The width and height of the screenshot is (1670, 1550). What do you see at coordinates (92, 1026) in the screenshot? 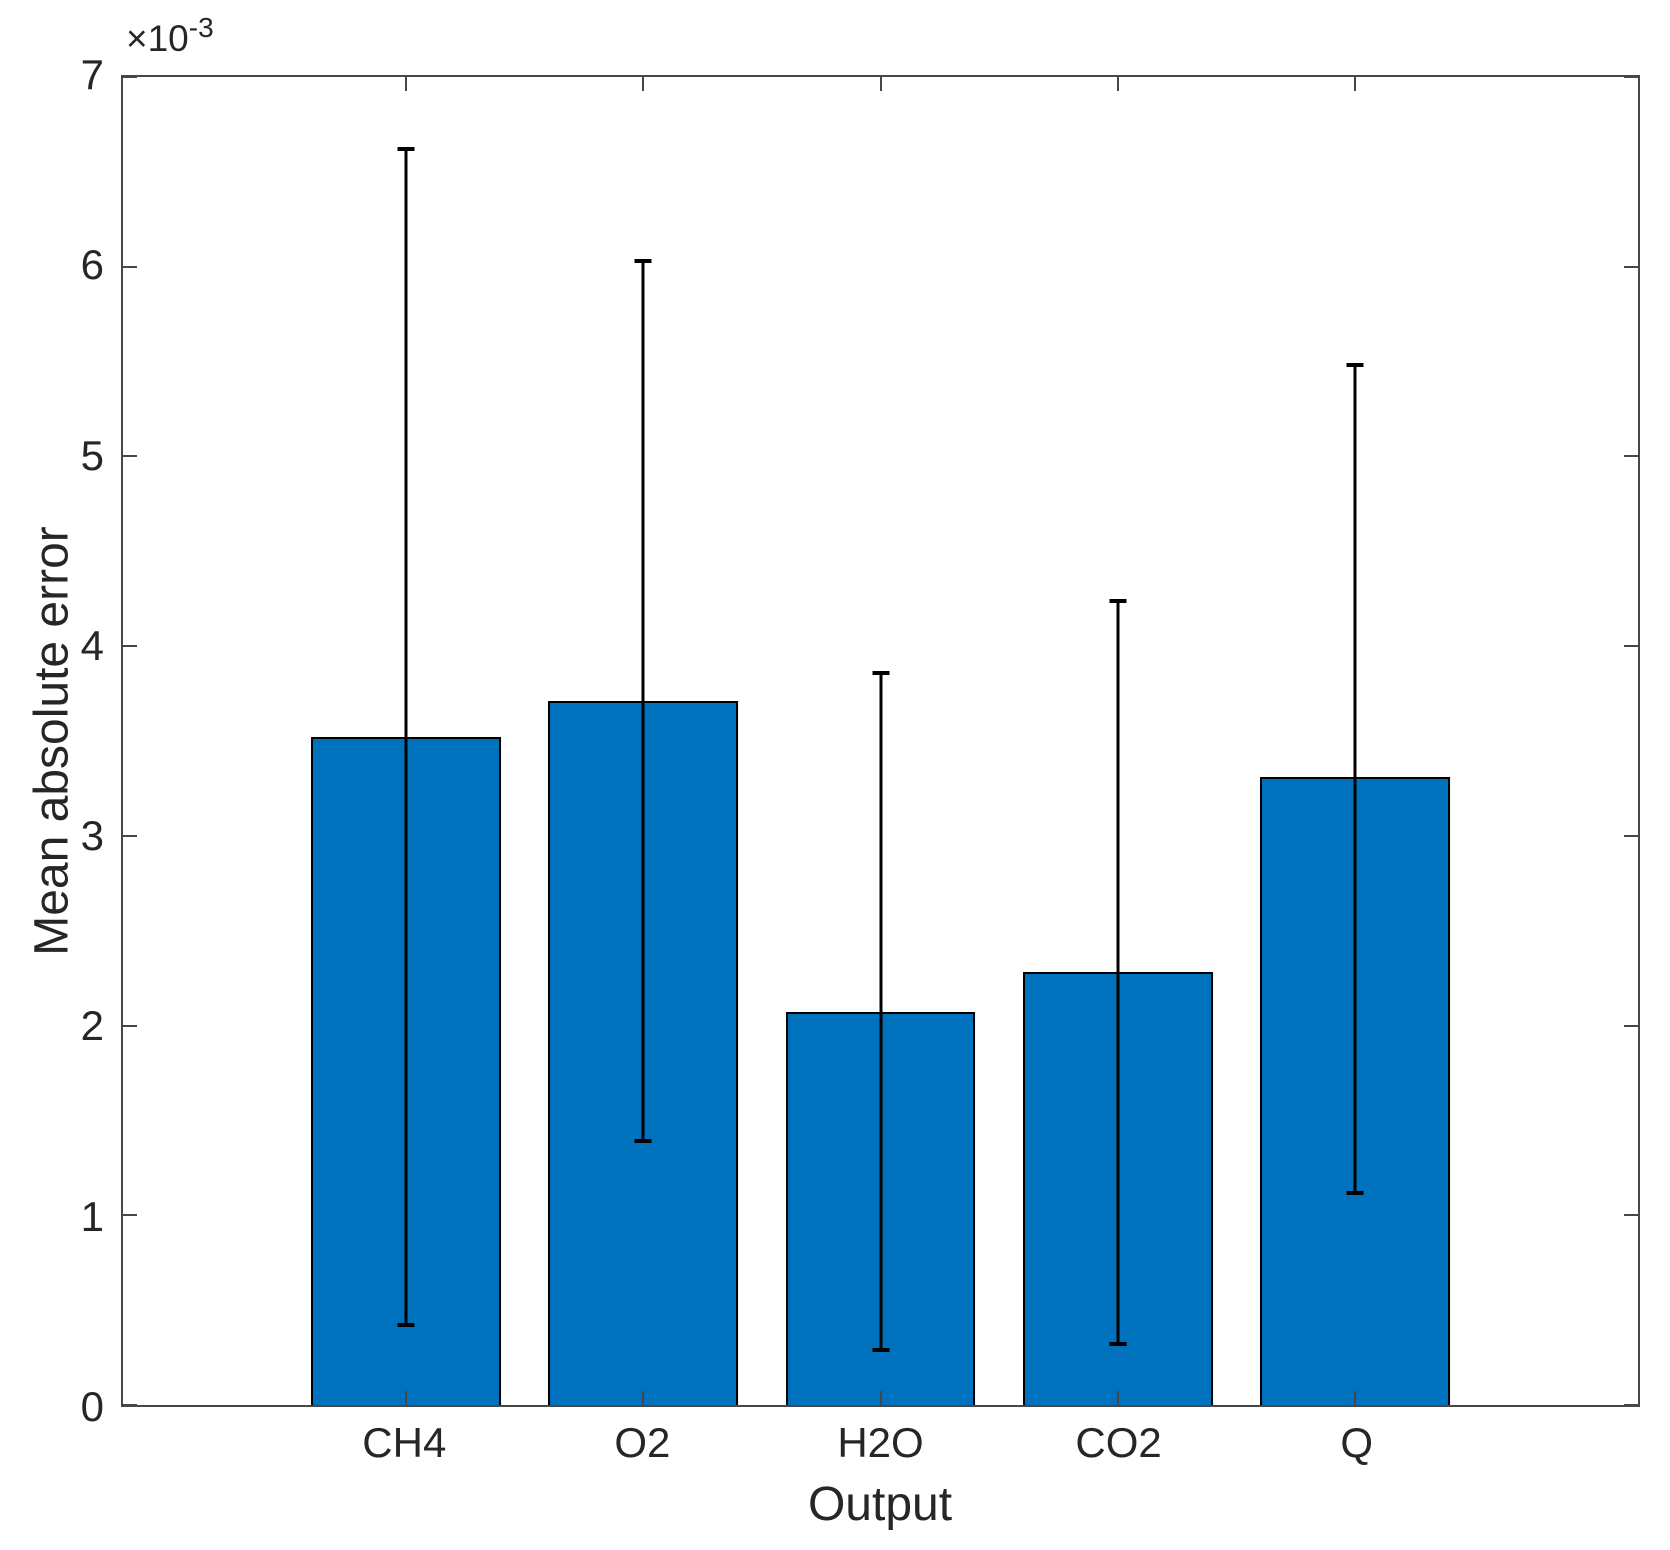
I see `y-tick-label: 2` at bounding box center [92, 1026].